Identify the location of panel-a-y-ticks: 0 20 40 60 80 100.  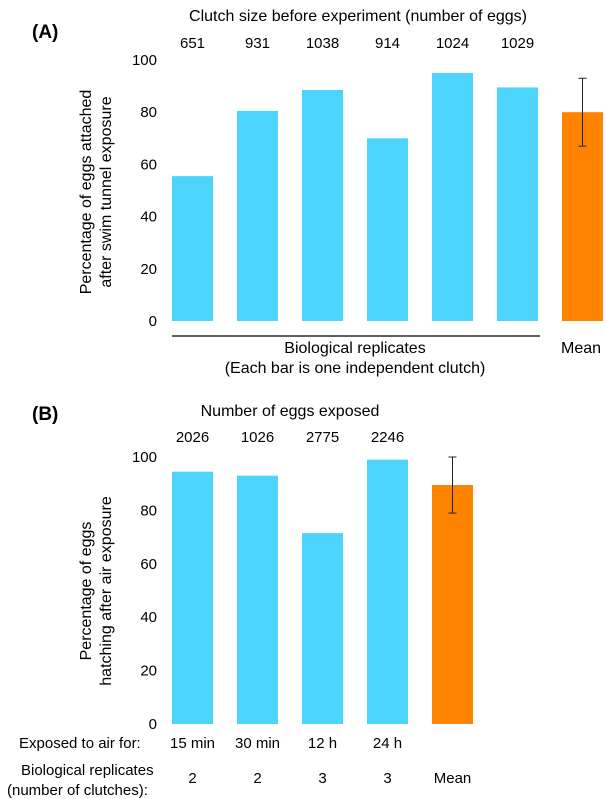
(144, 191).